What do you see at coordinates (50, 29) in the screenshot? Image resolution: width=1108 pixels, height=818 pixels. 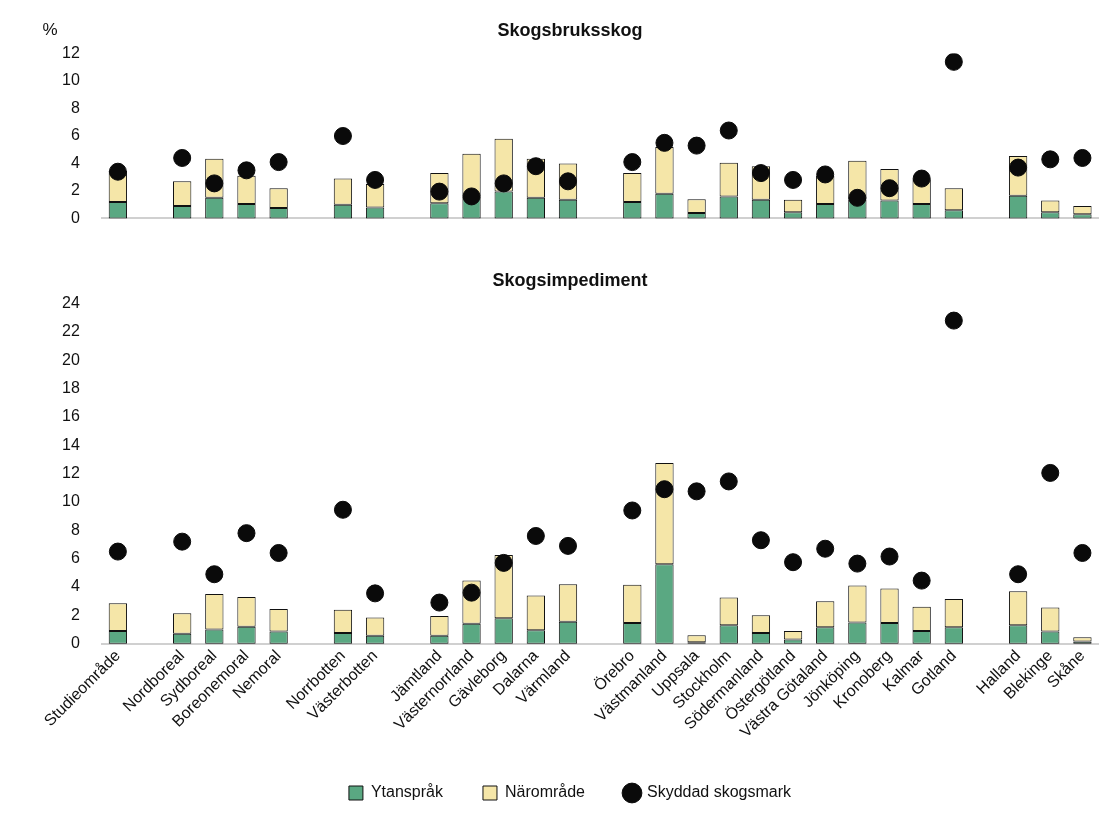 I see `y-axis-title: %` at bounding box center [50, 29].